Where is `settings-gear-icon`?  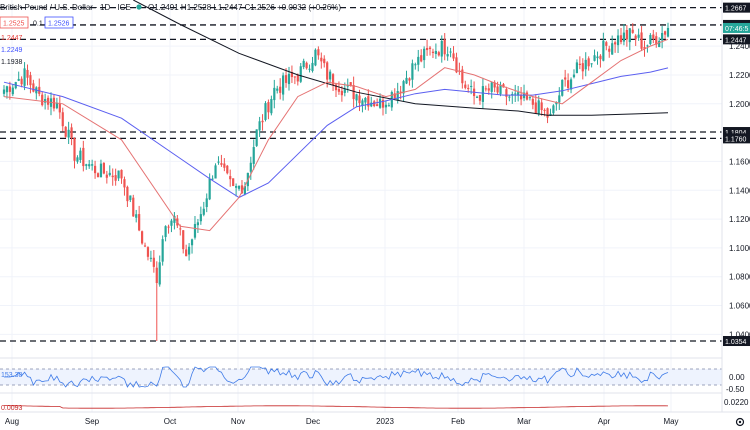 settings-gear-icon is located at coordinates (740, 422).